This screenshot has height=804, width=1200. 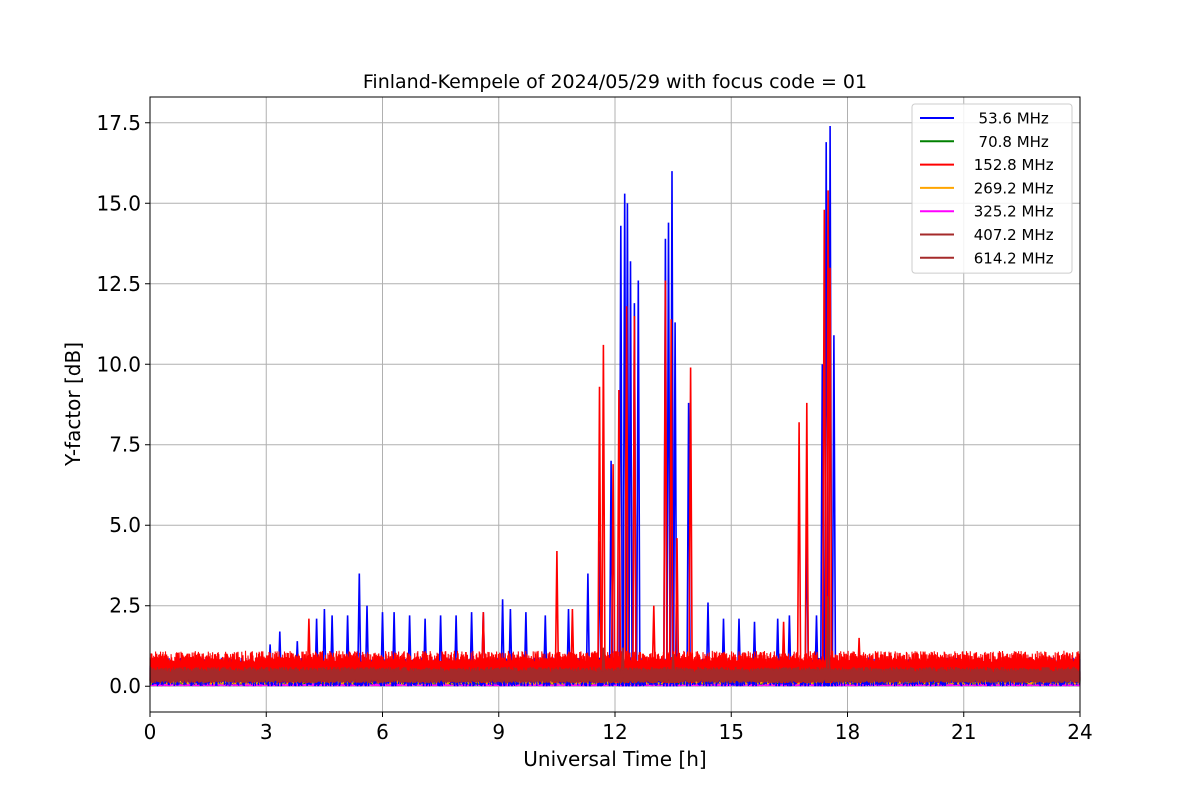 What do you see at coordinates (118, 364) in the screenshot?
I see `y-tick-label: 10.0` at bounding box center [118, 364].